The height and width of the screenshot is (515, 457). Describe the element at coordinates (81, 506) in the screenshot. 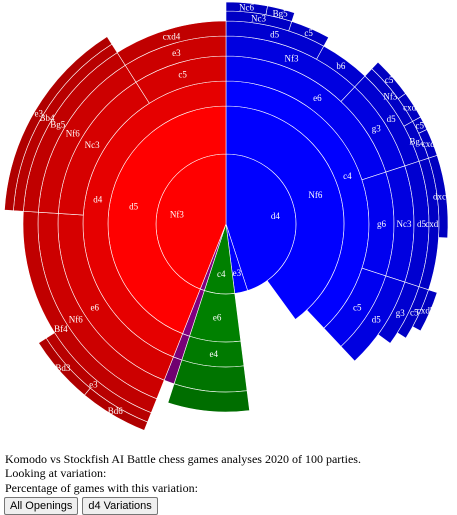

I see `button-bar: All Openings d4 Variations` at that location.